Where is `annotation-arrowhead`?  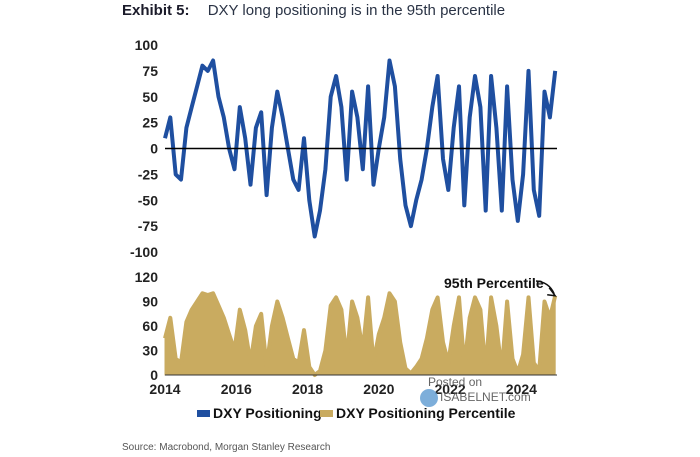 annotation-arrowhead is located at coordinates (552, 292).